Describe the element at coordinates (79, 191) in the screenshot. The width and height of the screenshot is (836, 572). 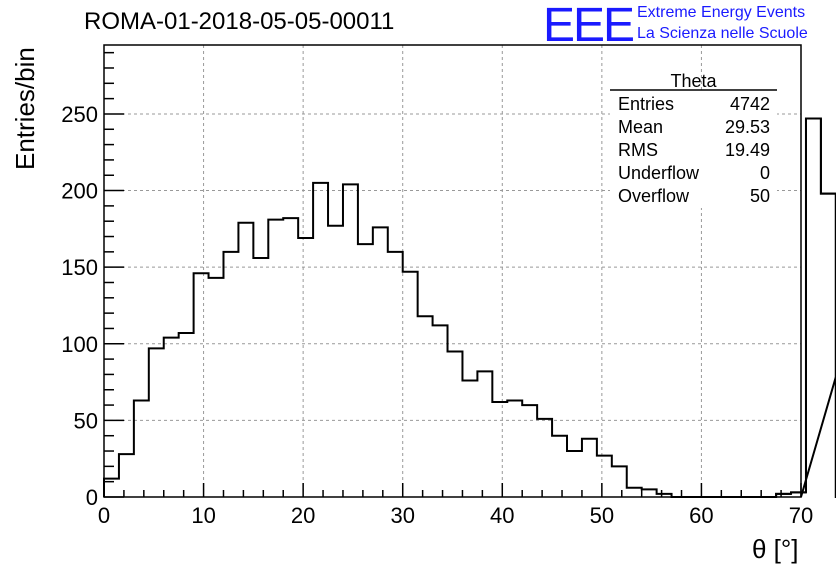
I see `y-tick-label: 200` at that location.